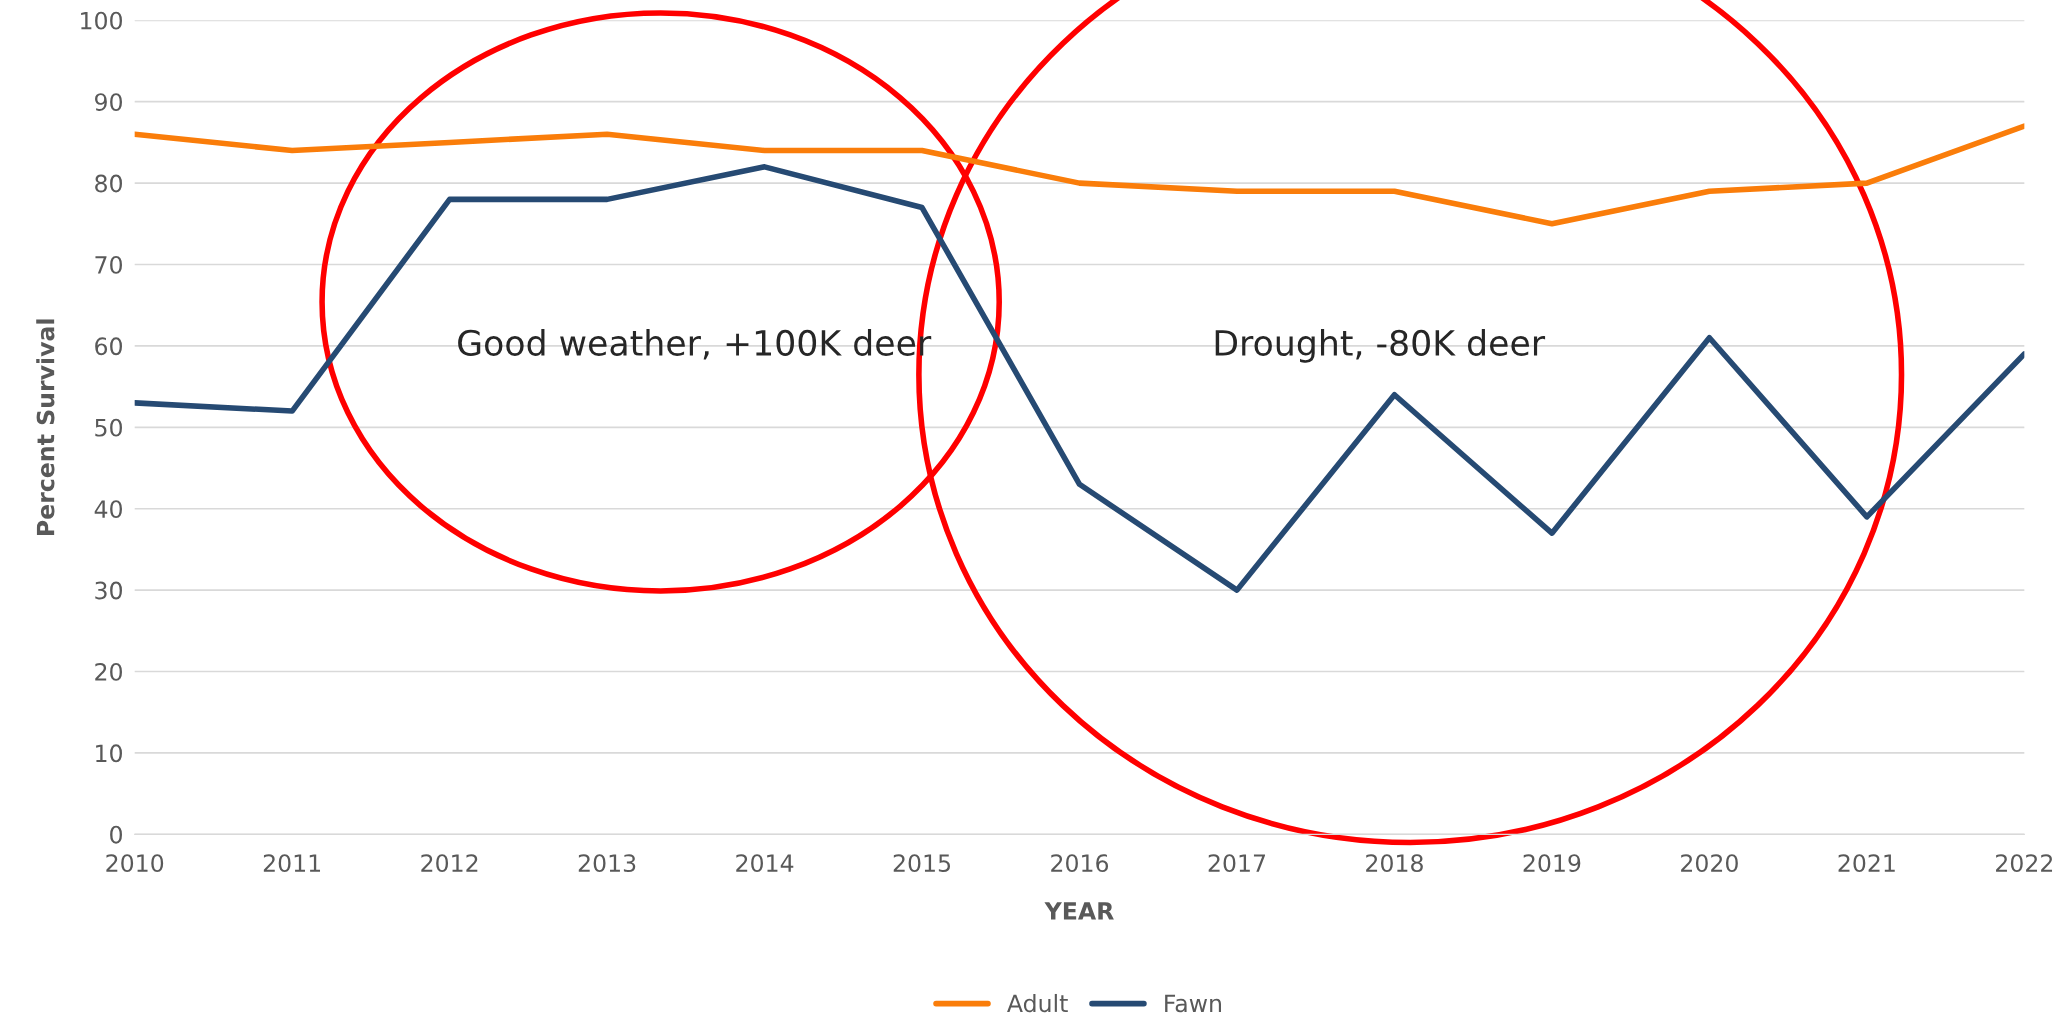  What do you see at coordinates (1080, 863) in the screenshot?
I see `x-tick-label: 2016` at bounding box center [1080, 863].